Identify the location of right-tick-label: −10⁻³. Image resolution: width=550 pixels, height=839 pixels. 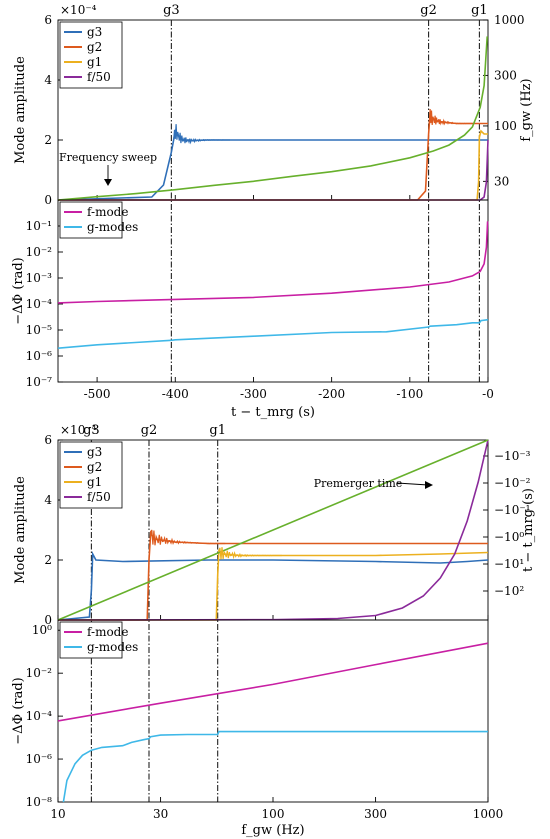
(512, 456).